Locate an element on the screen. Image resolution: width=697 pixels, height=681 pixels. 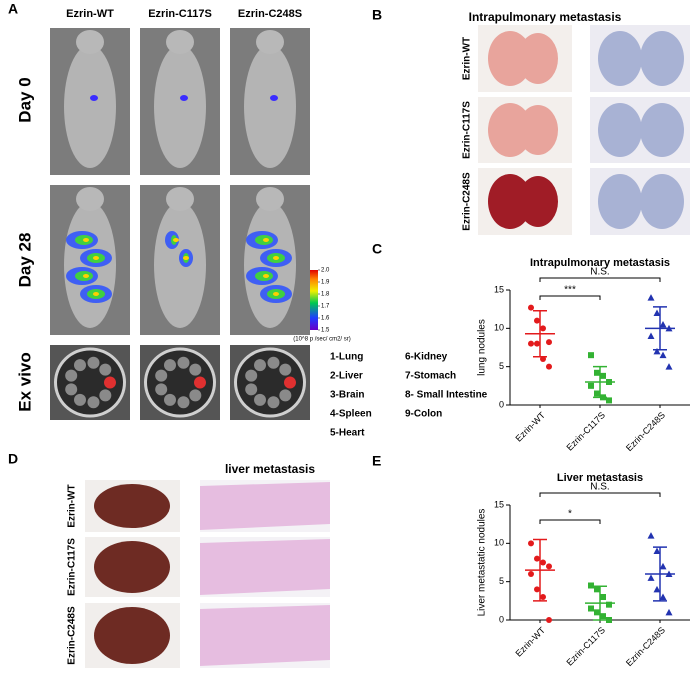
panel-label: D is located at coordinates (13, 459).